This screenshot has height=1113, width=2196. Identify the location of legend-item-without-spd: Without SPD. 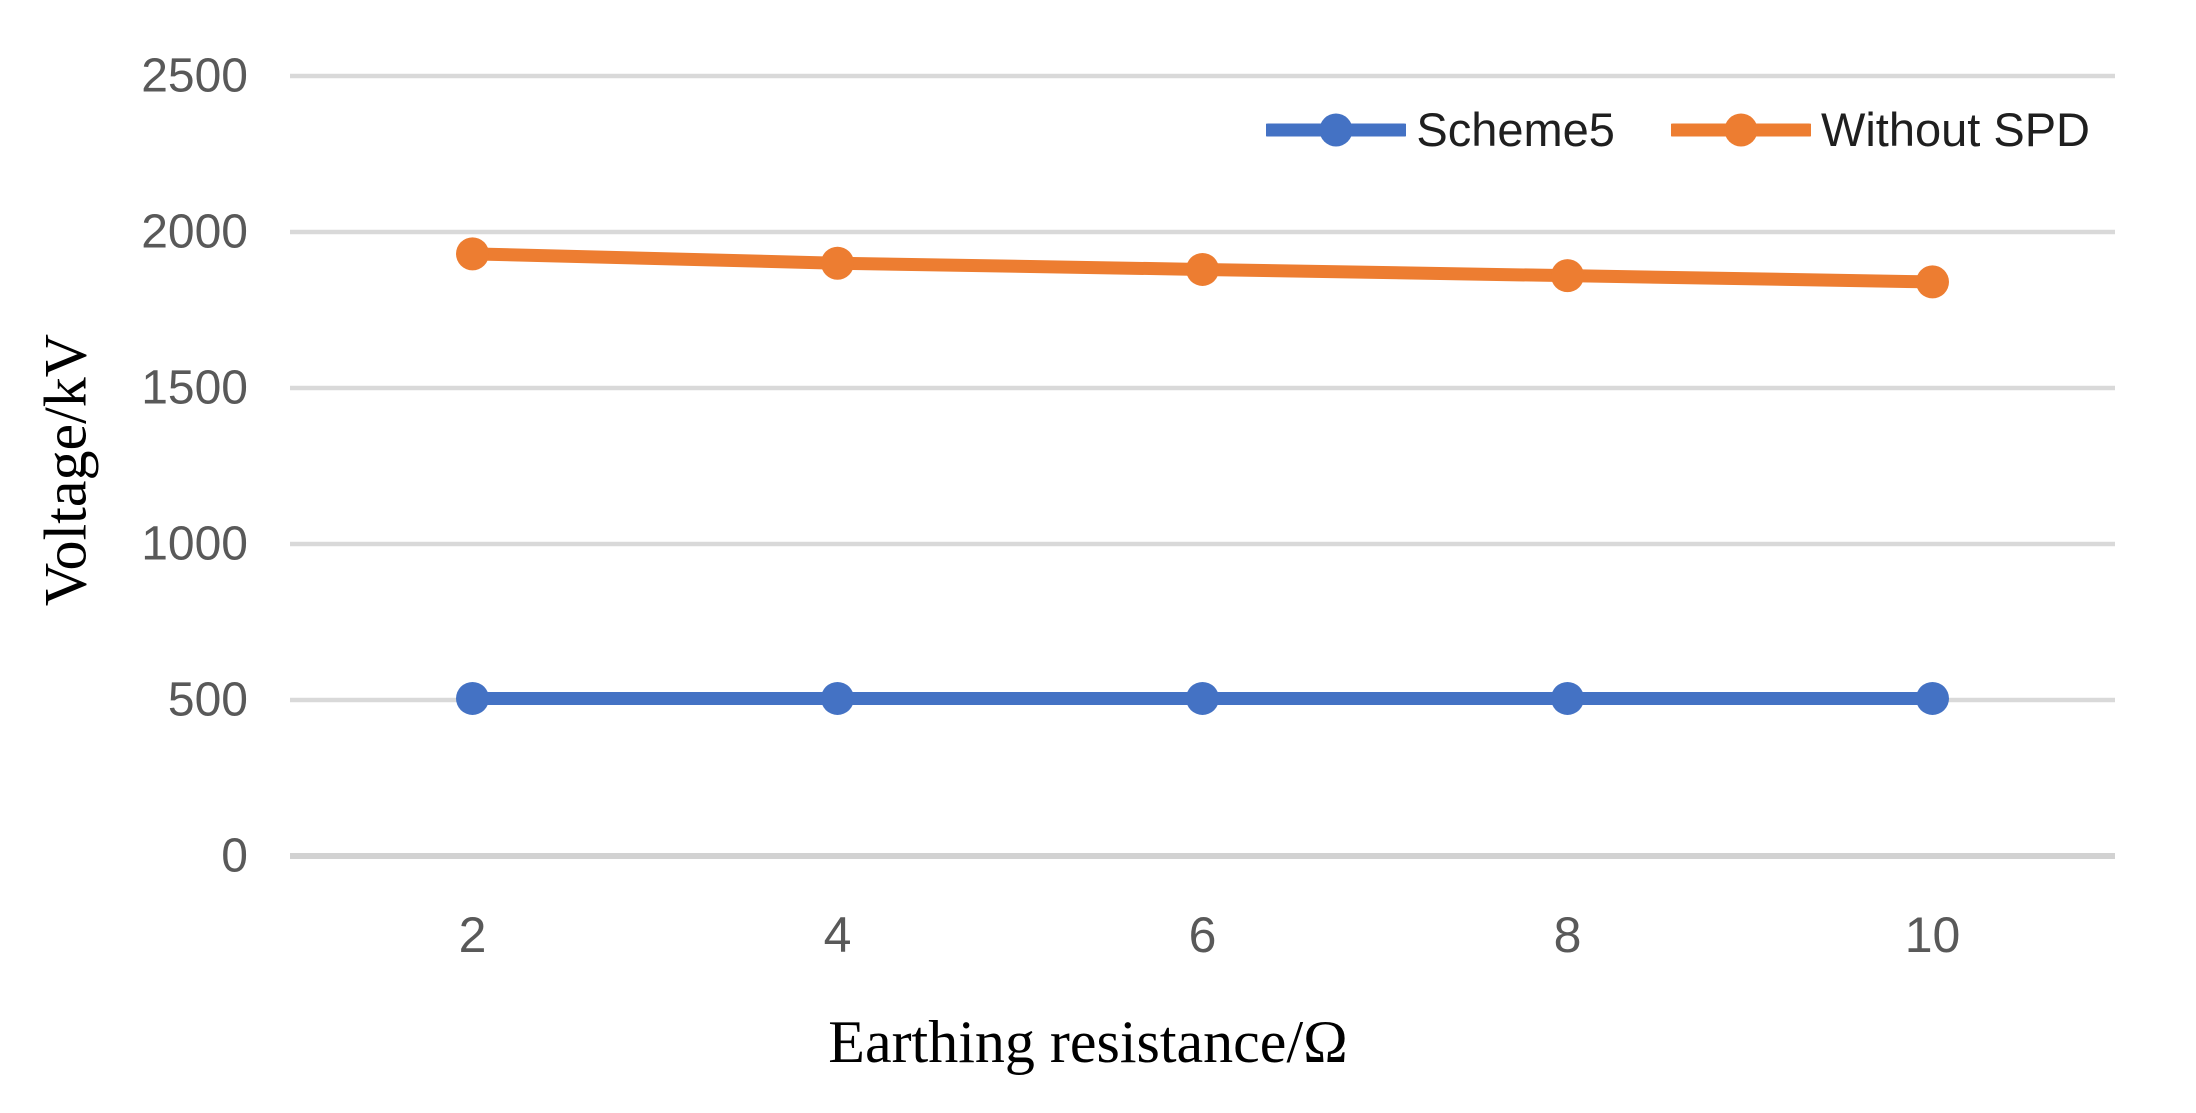
(1880, 129).